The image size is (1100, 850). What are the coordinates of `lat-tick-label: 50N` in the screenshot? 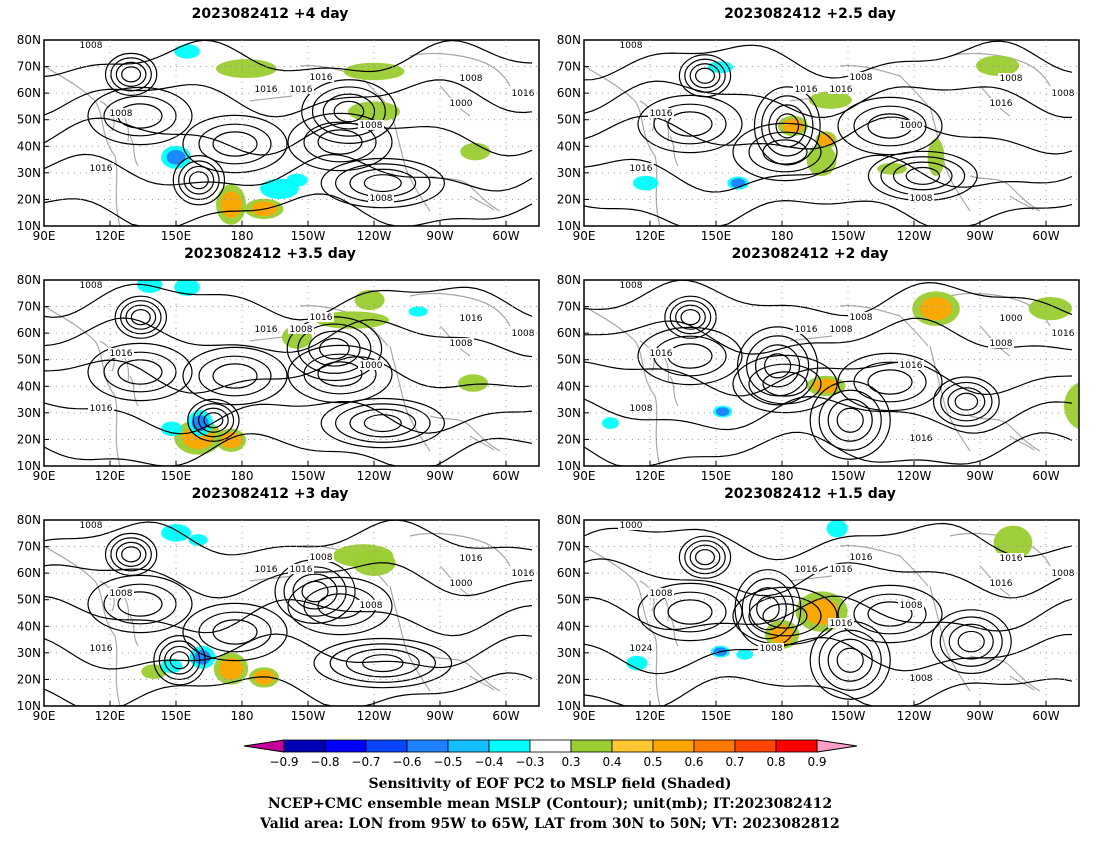 It's located at (569, 120).